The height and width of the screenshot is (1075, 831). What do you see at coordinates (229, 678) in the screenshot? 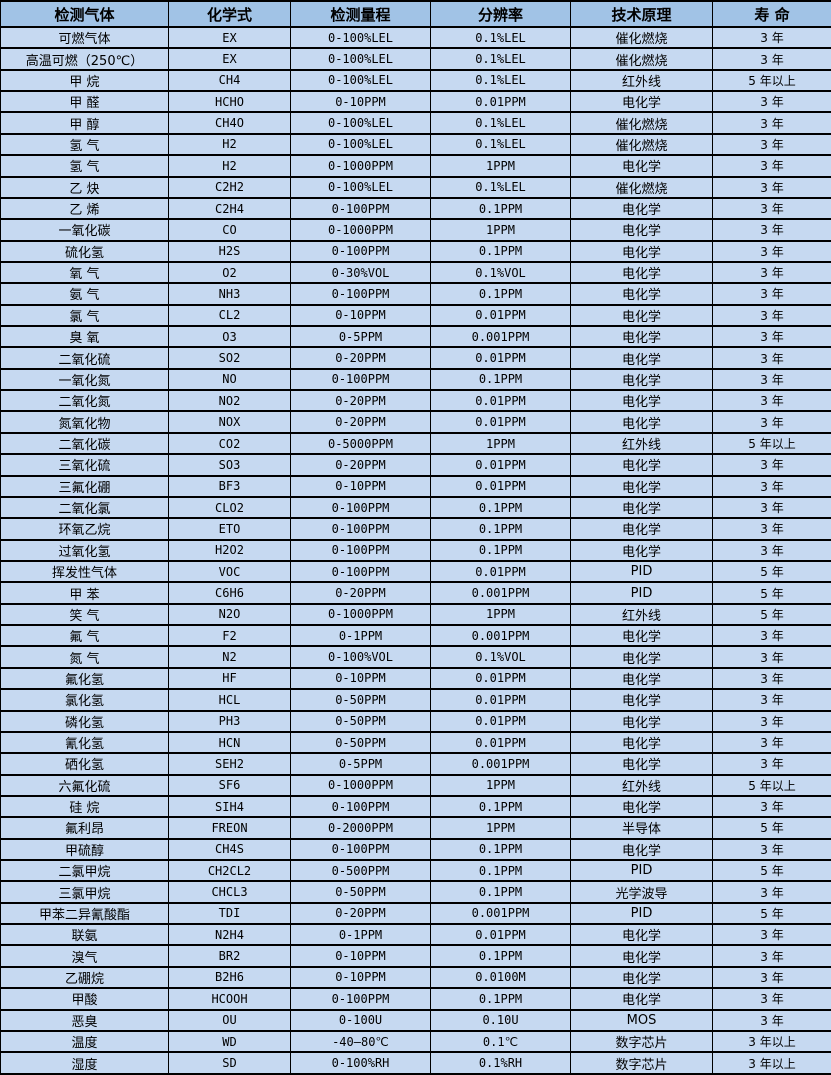
I see `cell-formula: HF` at bounding box center [229, 678].